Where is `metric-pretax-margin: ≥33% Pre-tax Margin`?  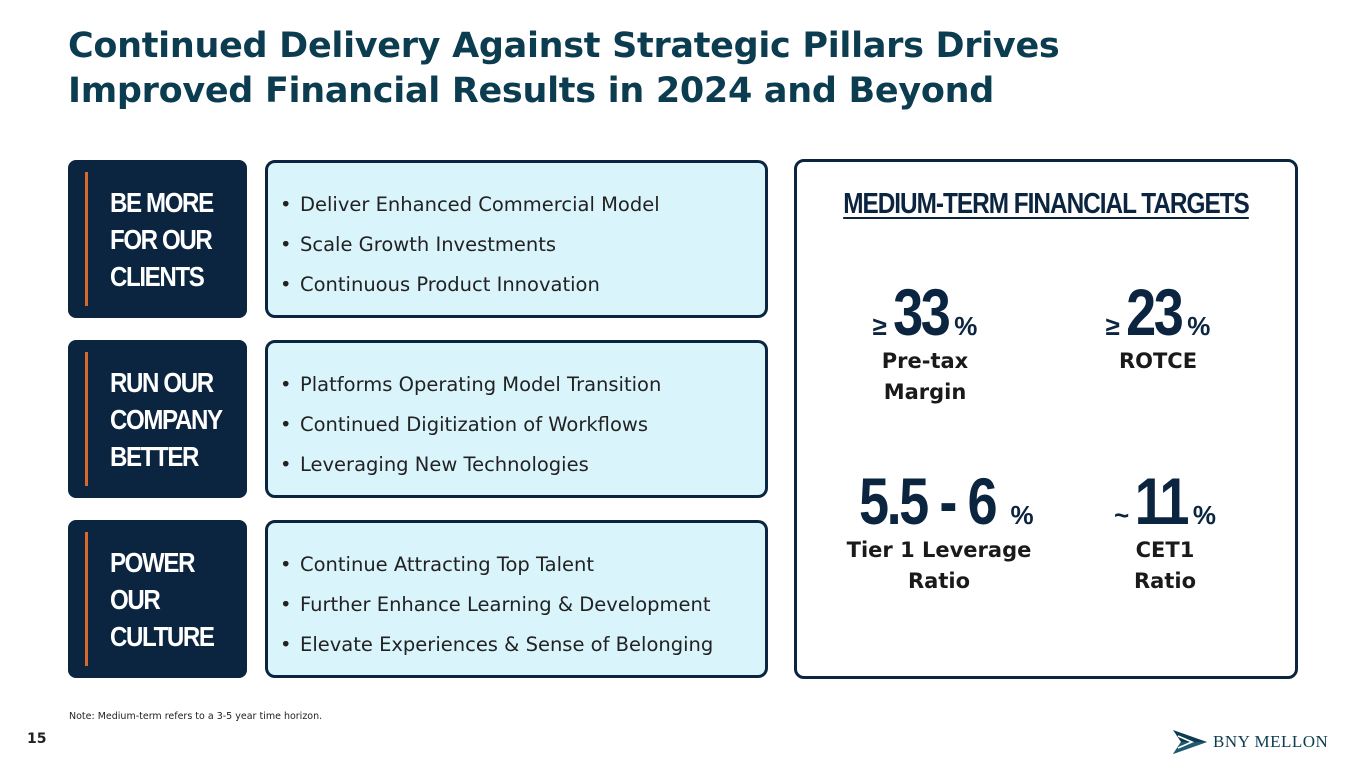
metric-pretax-margin: ≥33% Pre-tax Margin is located at coordinates (925, 341).